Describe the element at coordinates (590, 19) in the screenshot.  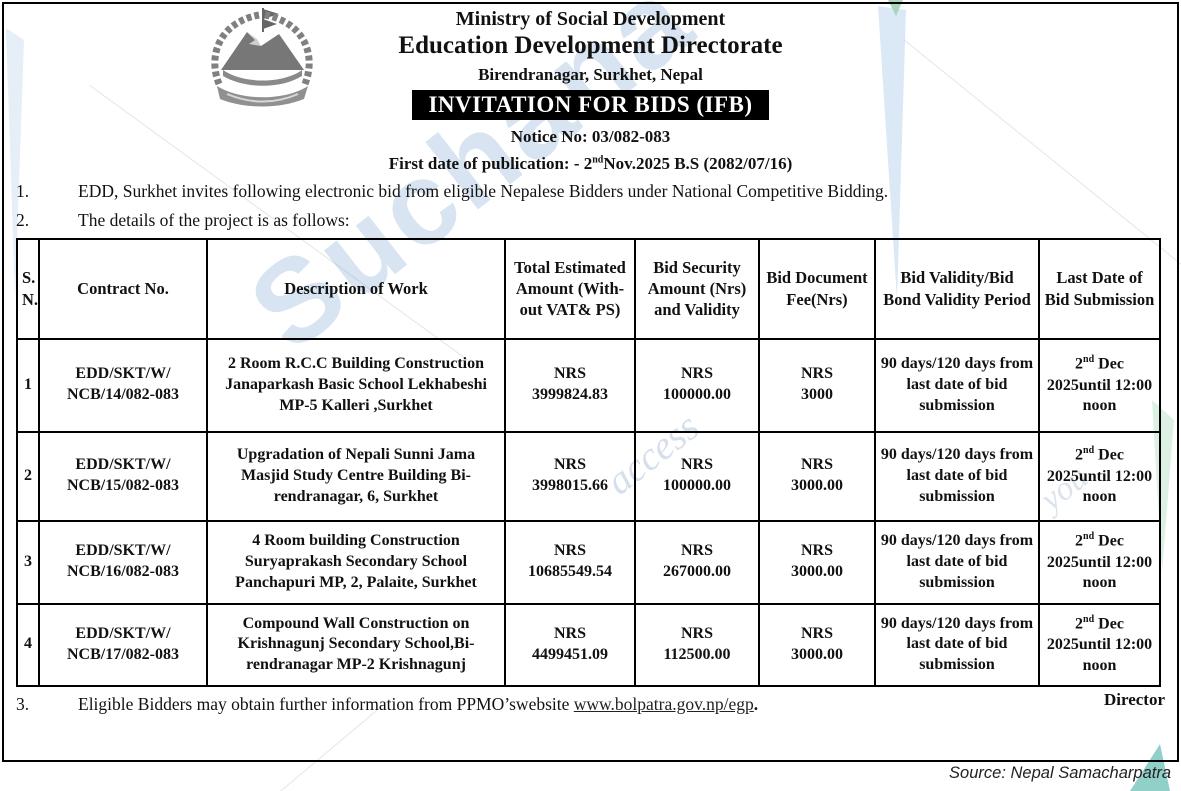
I see `ministry-title: Ministry of Social Development` at that location.